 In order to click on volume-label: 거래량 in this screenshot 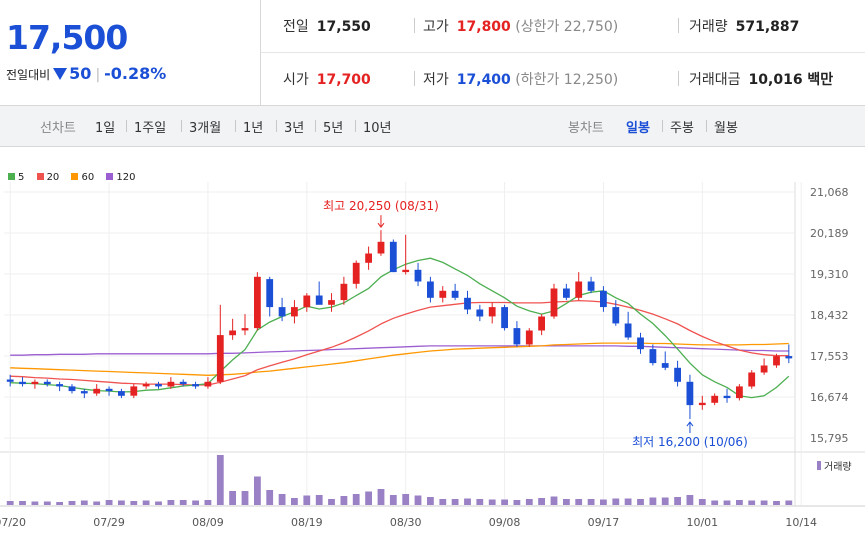, I will do `click(708, 27)`.